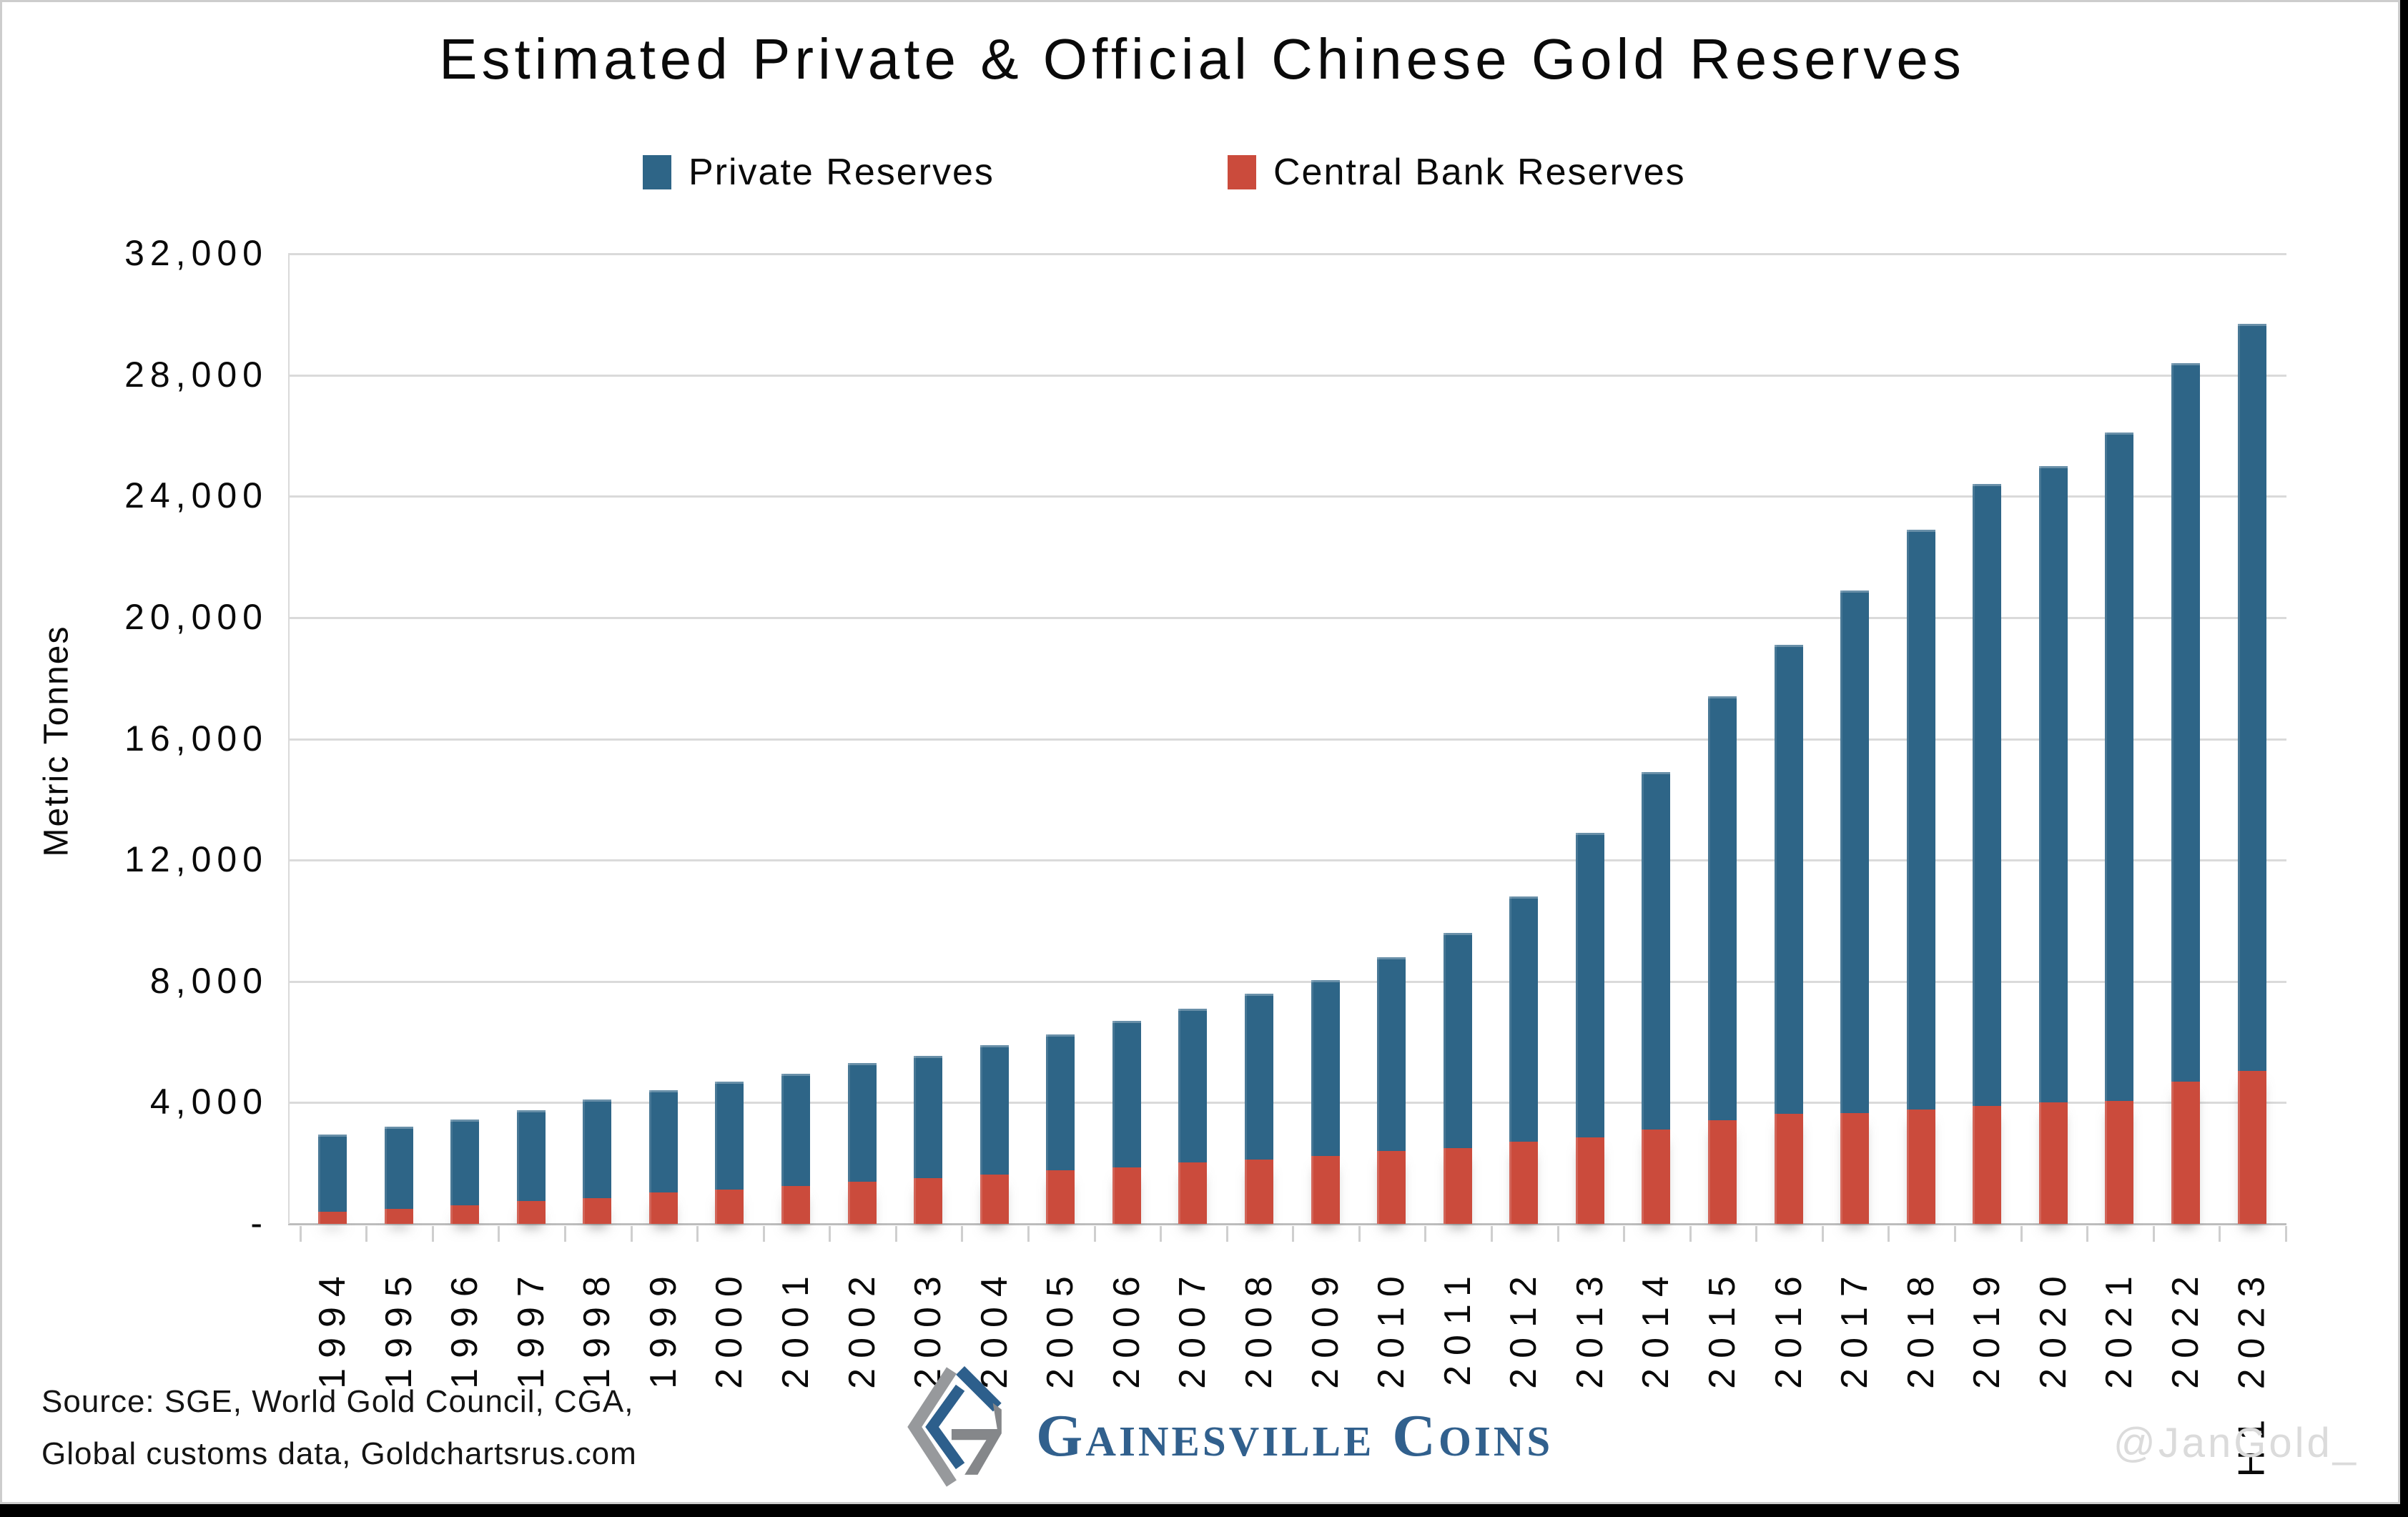  What do you see at coordinates (730, 1327) in the screenshot?
I see `x-tick-label: 2000` at bounding box center [730, 1327].